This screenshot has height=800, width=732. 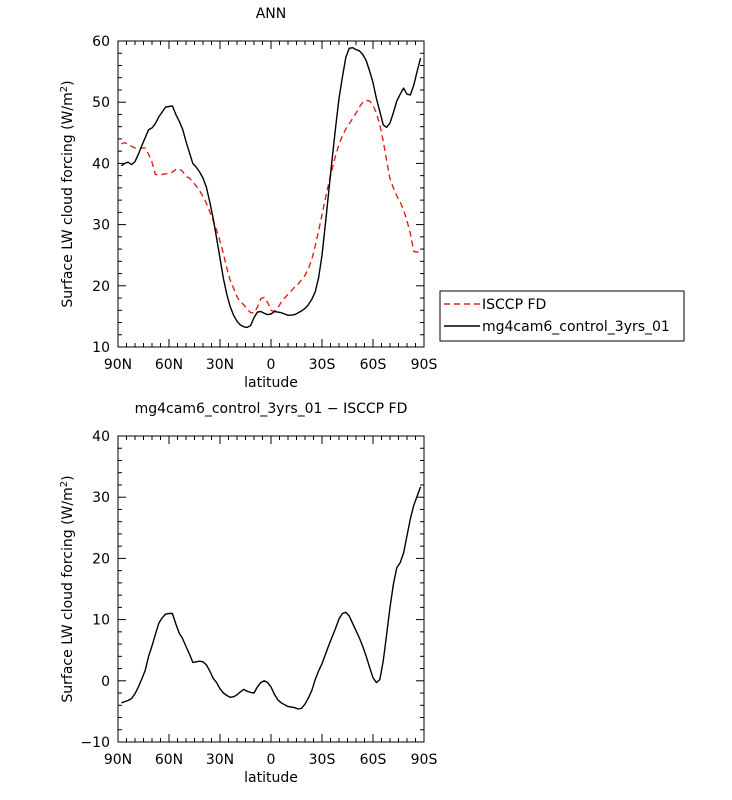 What do you see at coordinates (101, 42) in the screenshot?
I see `y-tick-label: 60` at bounding box center [101, 42].